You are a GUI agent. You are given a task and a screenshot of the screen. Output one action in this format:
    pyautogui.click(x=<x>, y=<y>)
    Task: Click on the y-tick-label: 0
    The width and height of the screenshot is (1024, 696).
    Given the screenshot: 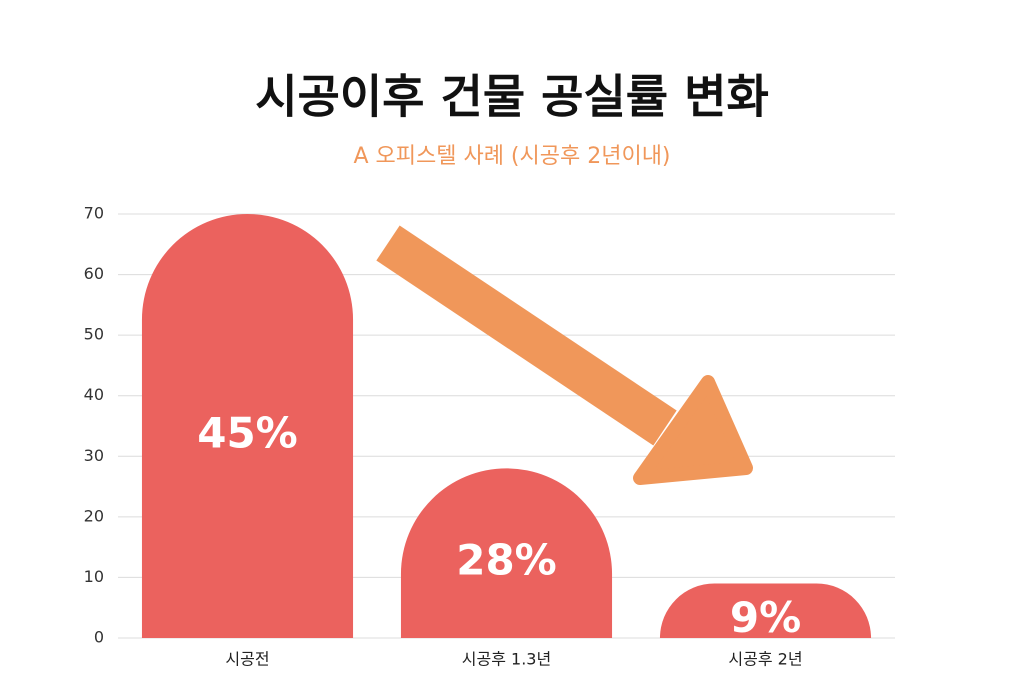 What is the action you would take?
    pyautogui.click(x=99, y=637)
    